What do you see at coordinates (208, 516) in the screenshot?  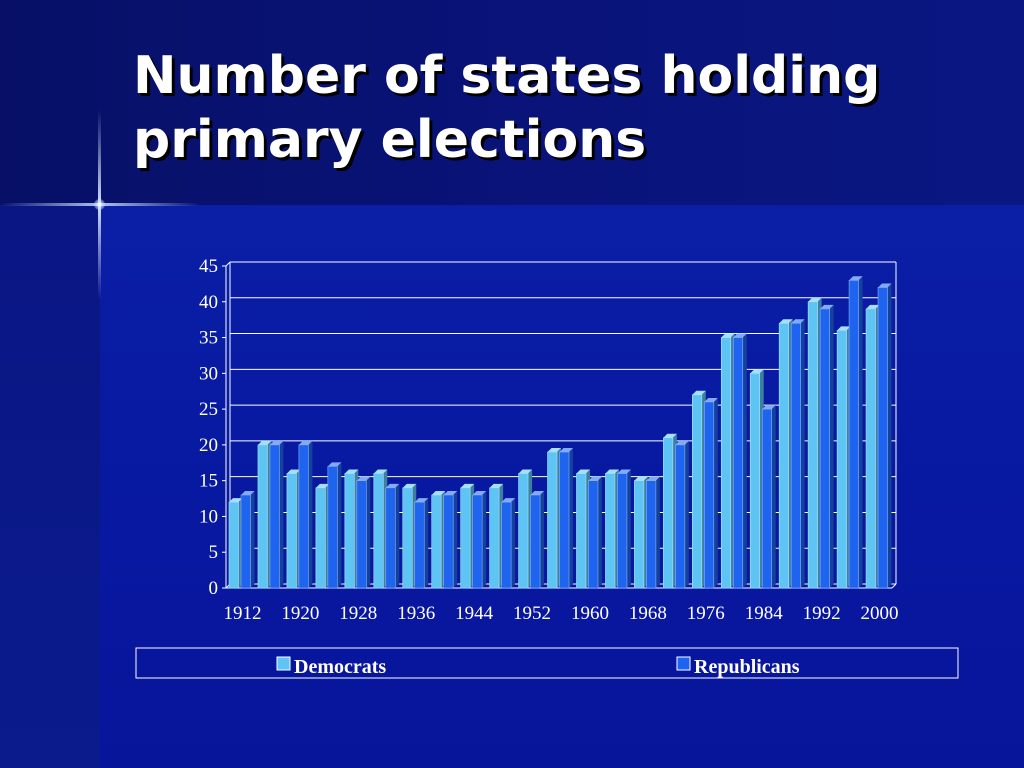 I see `y-tick-label: 10` at bounding box center [208, 516].